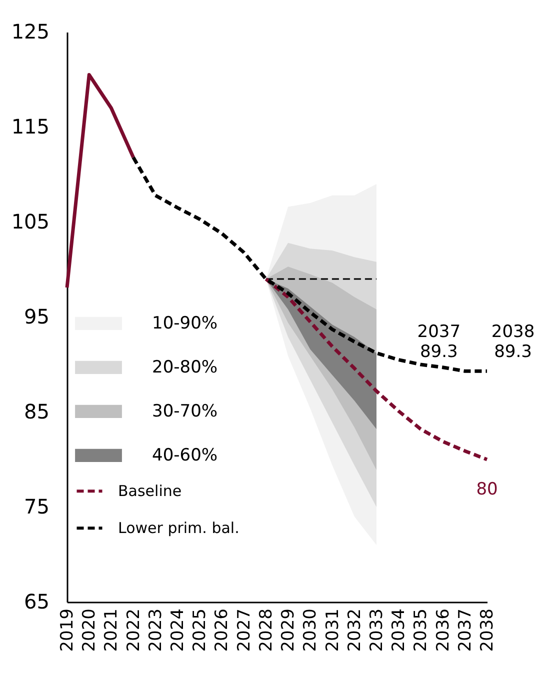  I want to click on legend-label: 40-60%, so click(185, 455).